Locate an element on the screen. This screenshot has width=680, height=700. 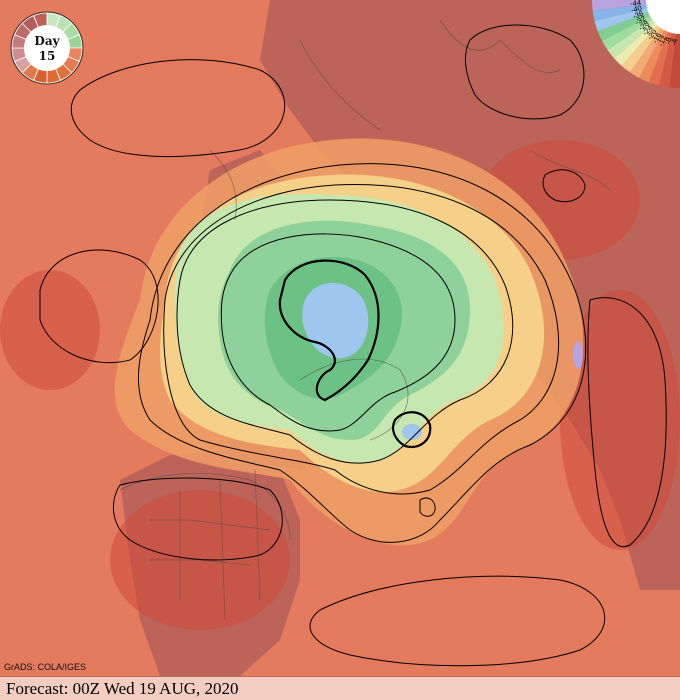
forecast-day-dial: Day 15 is located at coordinates (47, 48).